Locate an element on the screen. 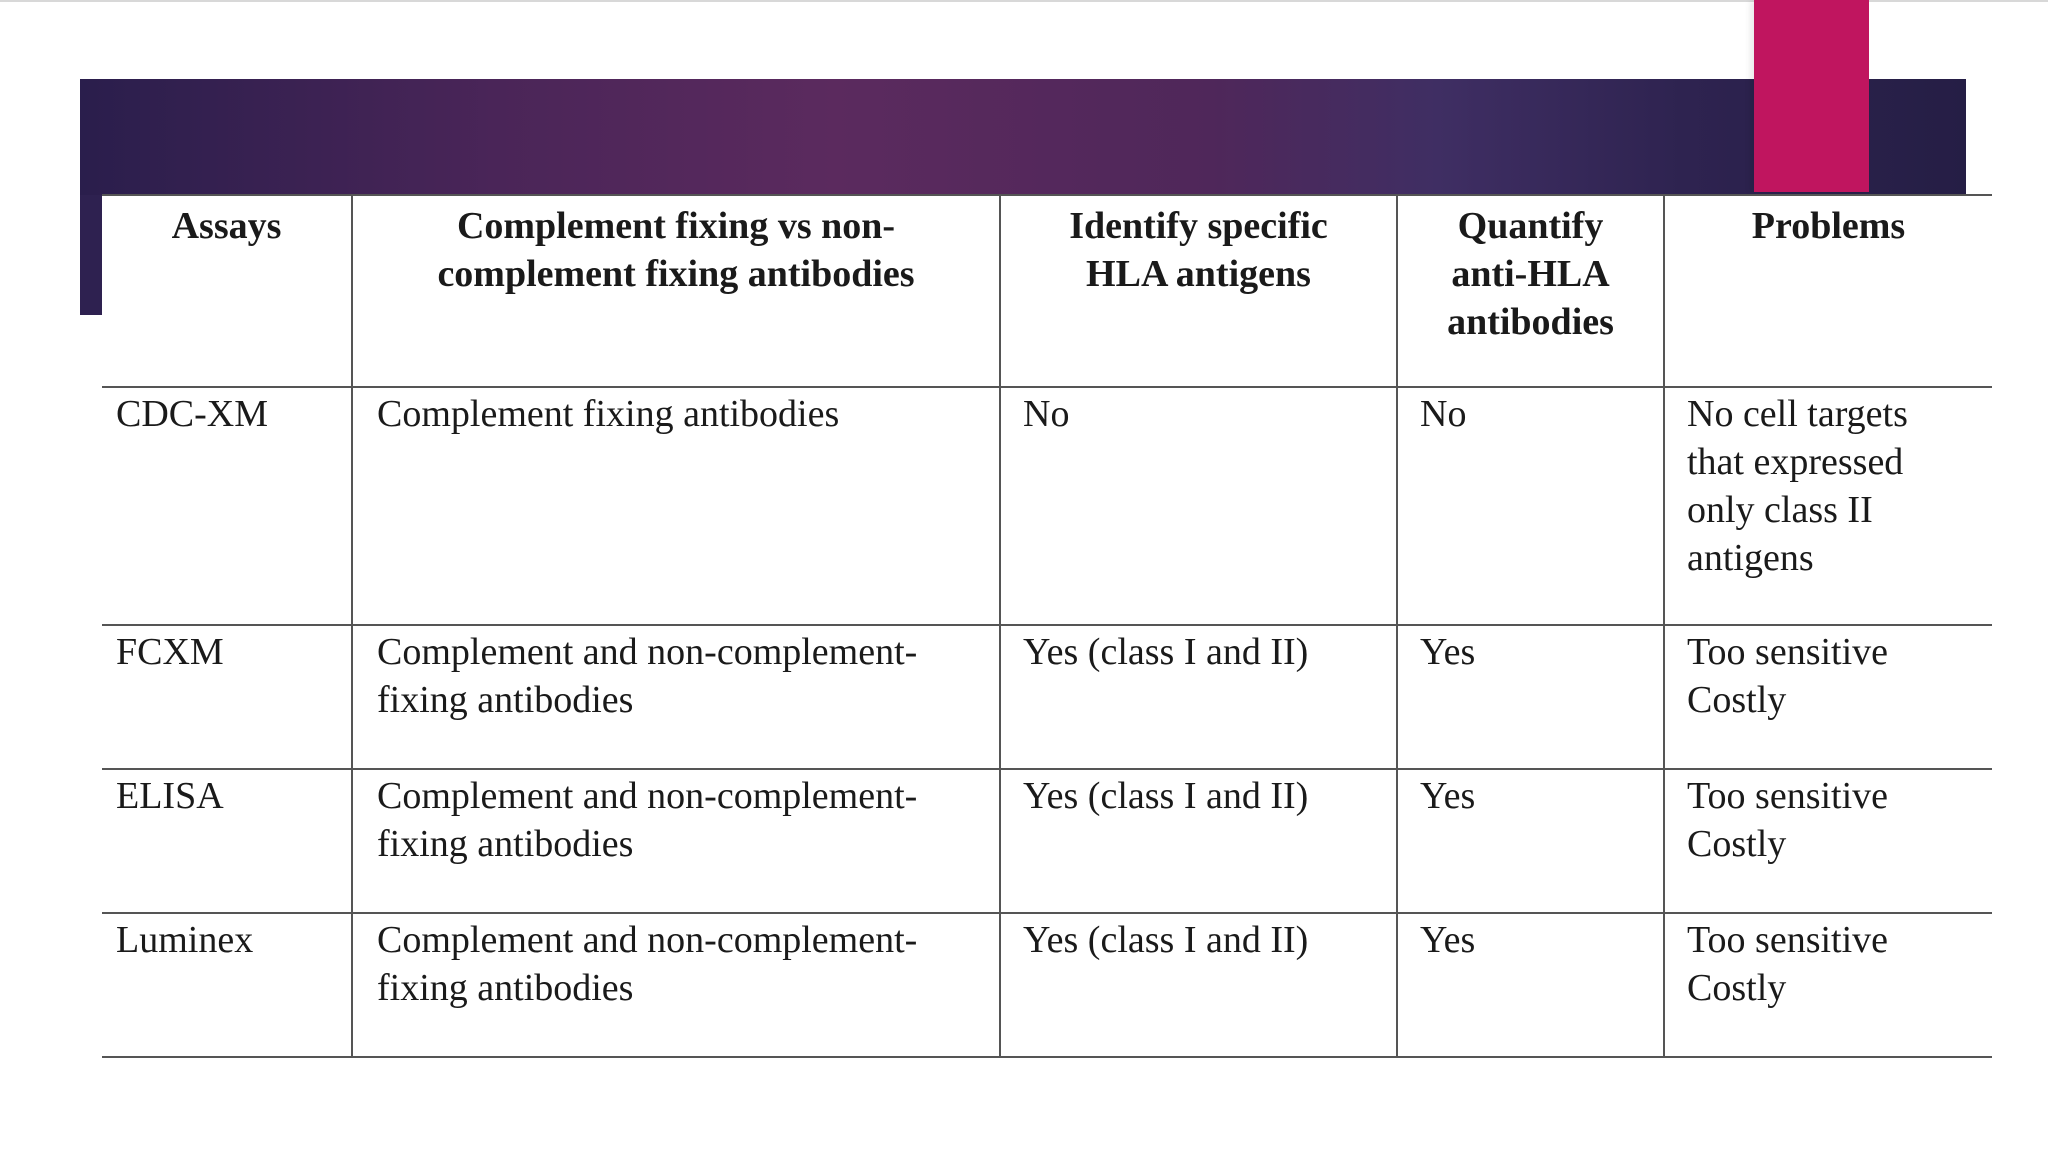  accent-bar is located at coordinates (1811, 96).